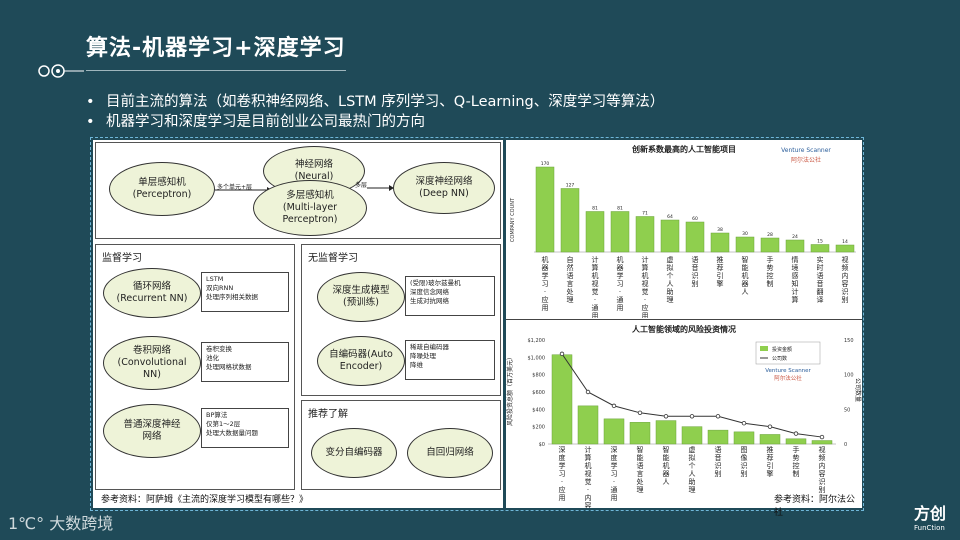 The height and width of the screenshot is (540, 960). Describe the element at coordinates (595, 286) in the screenshot. I see `chart-top-category-label: 计算机视觉·通用` at that location.